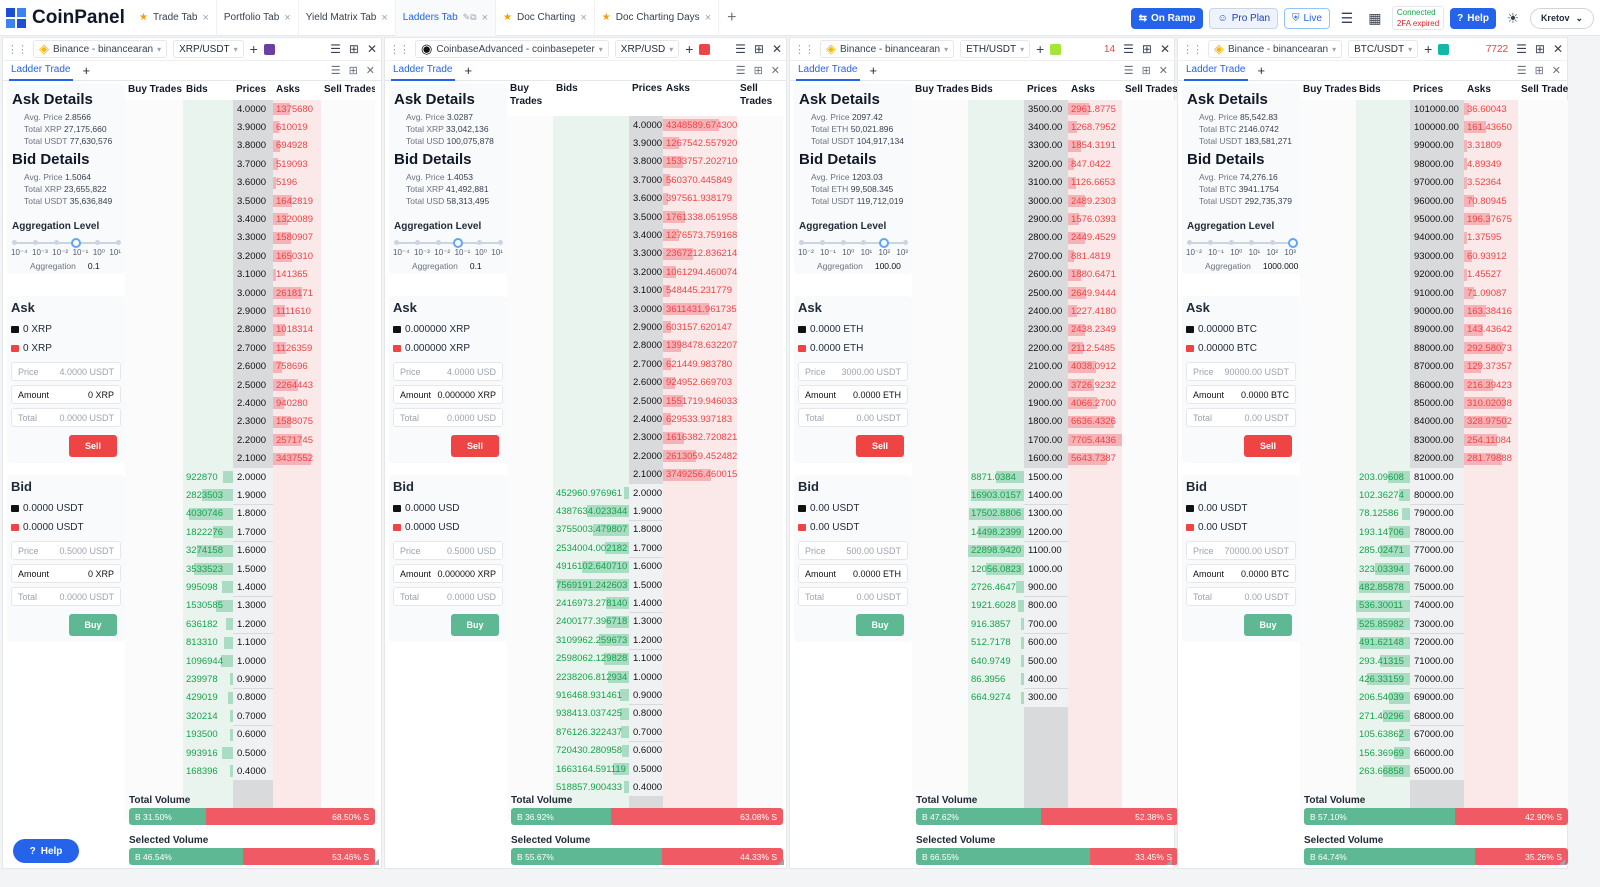 This screenshot has height=887, width=1600. I want to click on ladder-row: 77000.00 285.02471, so click(1434, 550).